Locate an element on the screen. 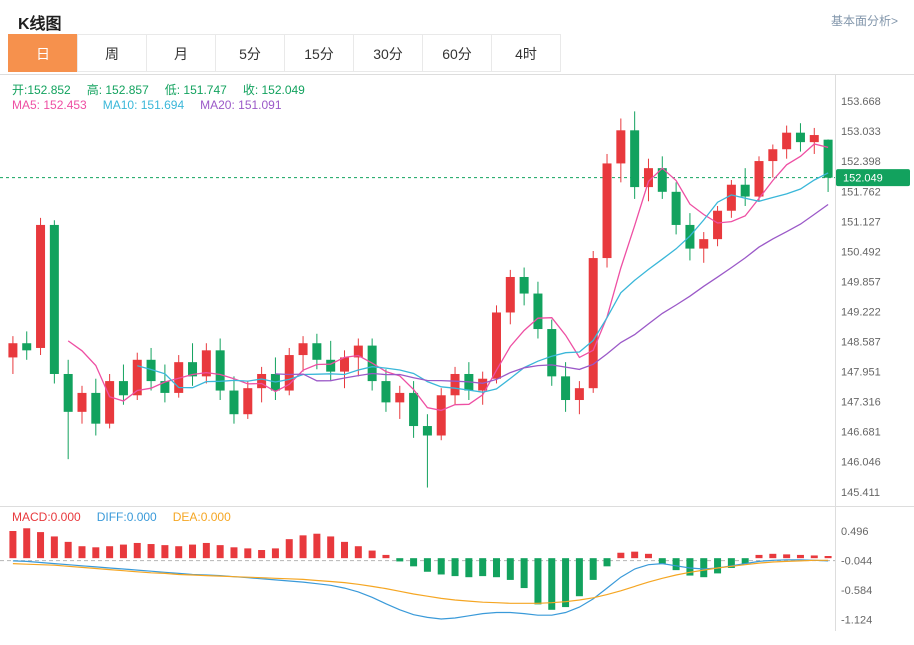  tab-4hour: 4时 is located at coordinates (526, 53).